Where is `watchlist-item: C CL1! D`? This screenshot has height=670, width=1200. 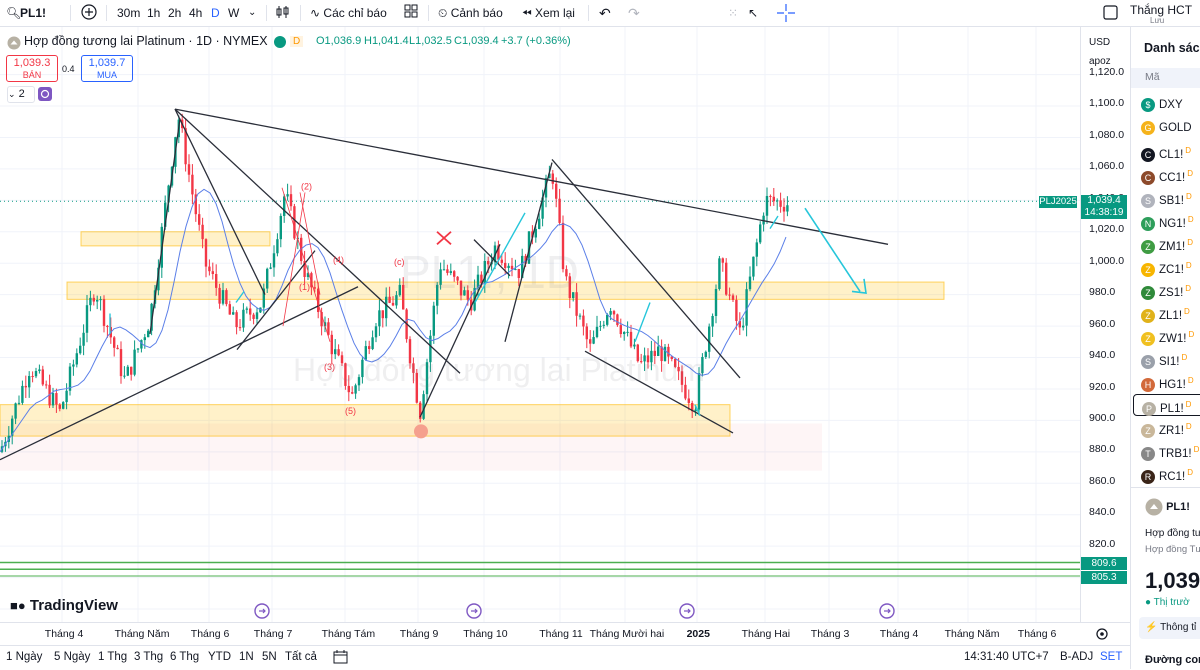 watchlist-item: C CL1! D is located at coordinates (1170, 151).